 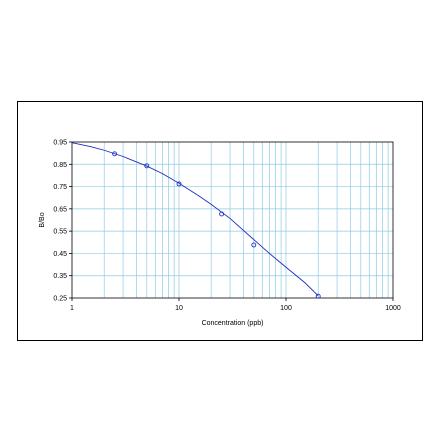 What do you see at coordinates (235, 308) in the screenshot?
I see `x-tick-labels: 1 10 100 1000` at bounding box center [235, 308].